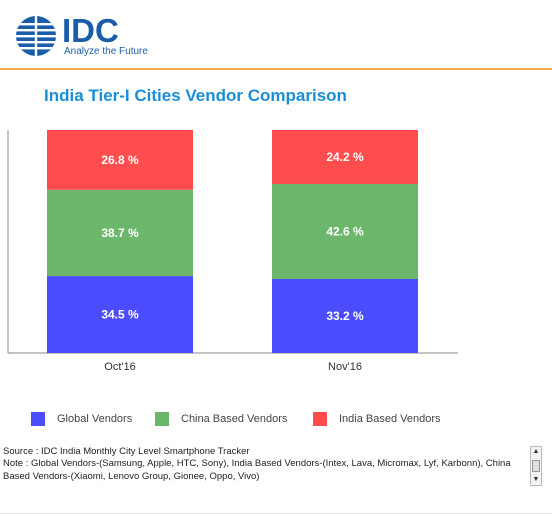  I want to click on data-label: 33.2 %, so click(345, 316).